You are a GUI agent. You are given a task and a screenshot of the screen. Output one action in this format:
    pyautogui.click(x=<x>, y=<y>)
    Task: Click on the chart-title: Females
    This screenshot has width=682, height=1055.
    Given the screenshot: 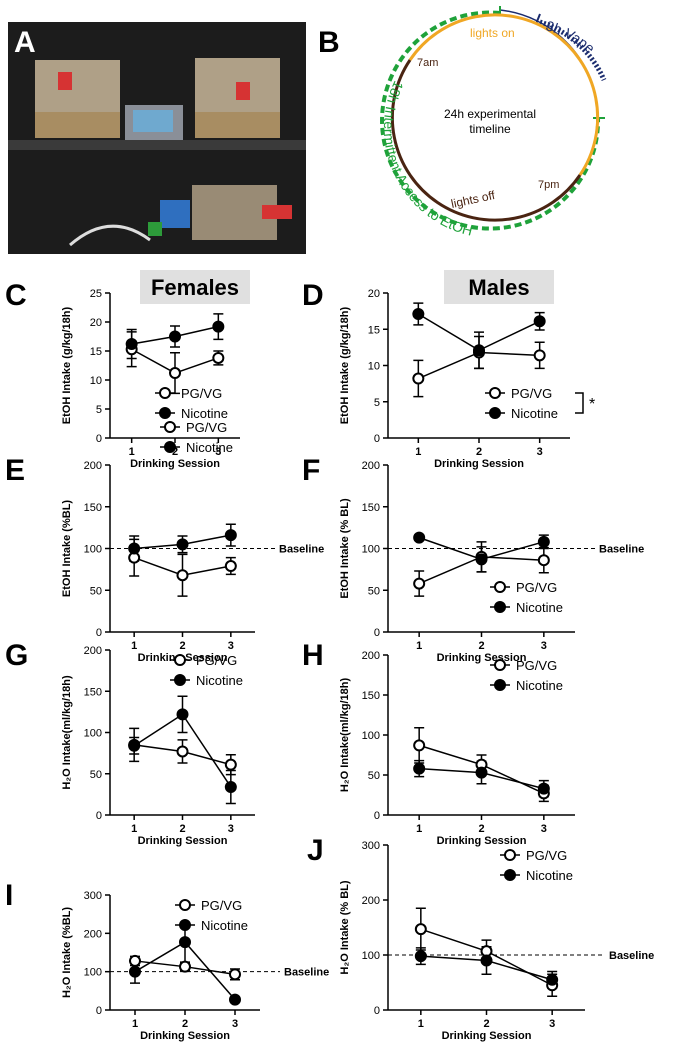 What is the action you would take?
    pyautogui.click(x=195, y=287)
    